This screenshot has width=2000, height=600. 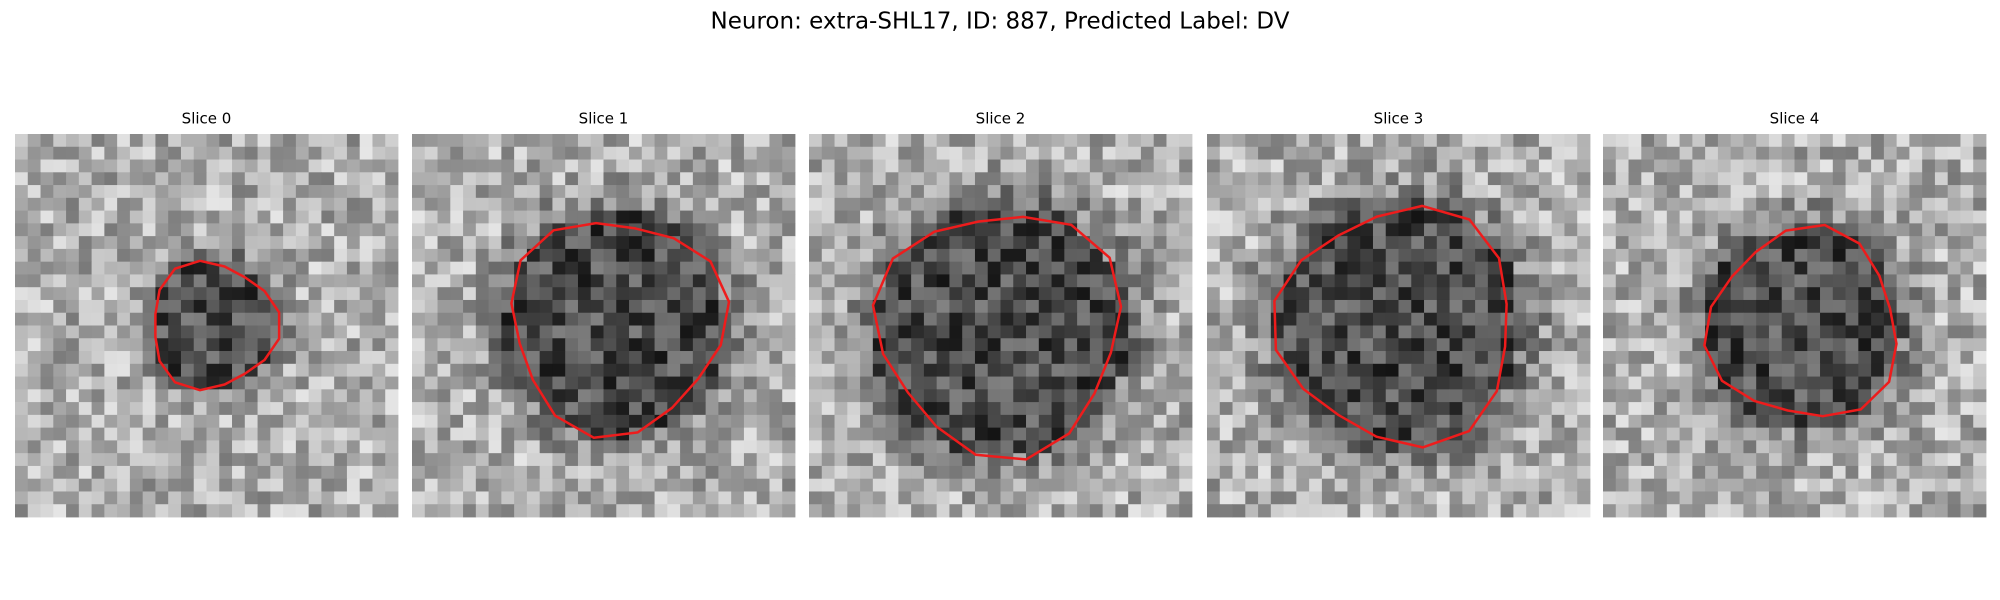 I want to click on panel-title: Slice 3, so click(x=1399, y=119).